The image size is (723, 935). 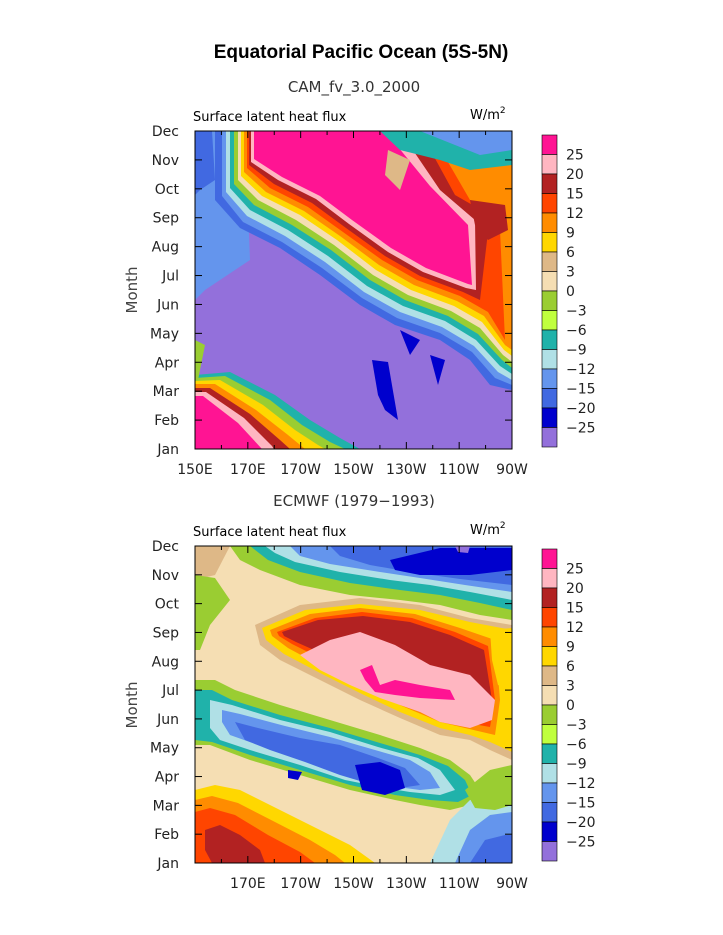 What do you see at coordinates (132, 704) in the screenshot?
I see `y-axis-label: Month` at bounding box center [132, 704].